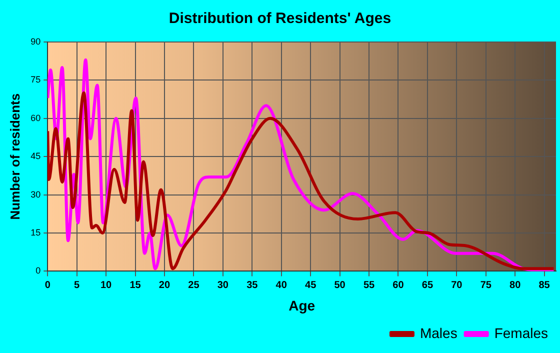 This screenshot has height=353, width=560. Describe the element at coordinates (223, 285) in the screenshot. I see `x-tick-label: 30` at that location.